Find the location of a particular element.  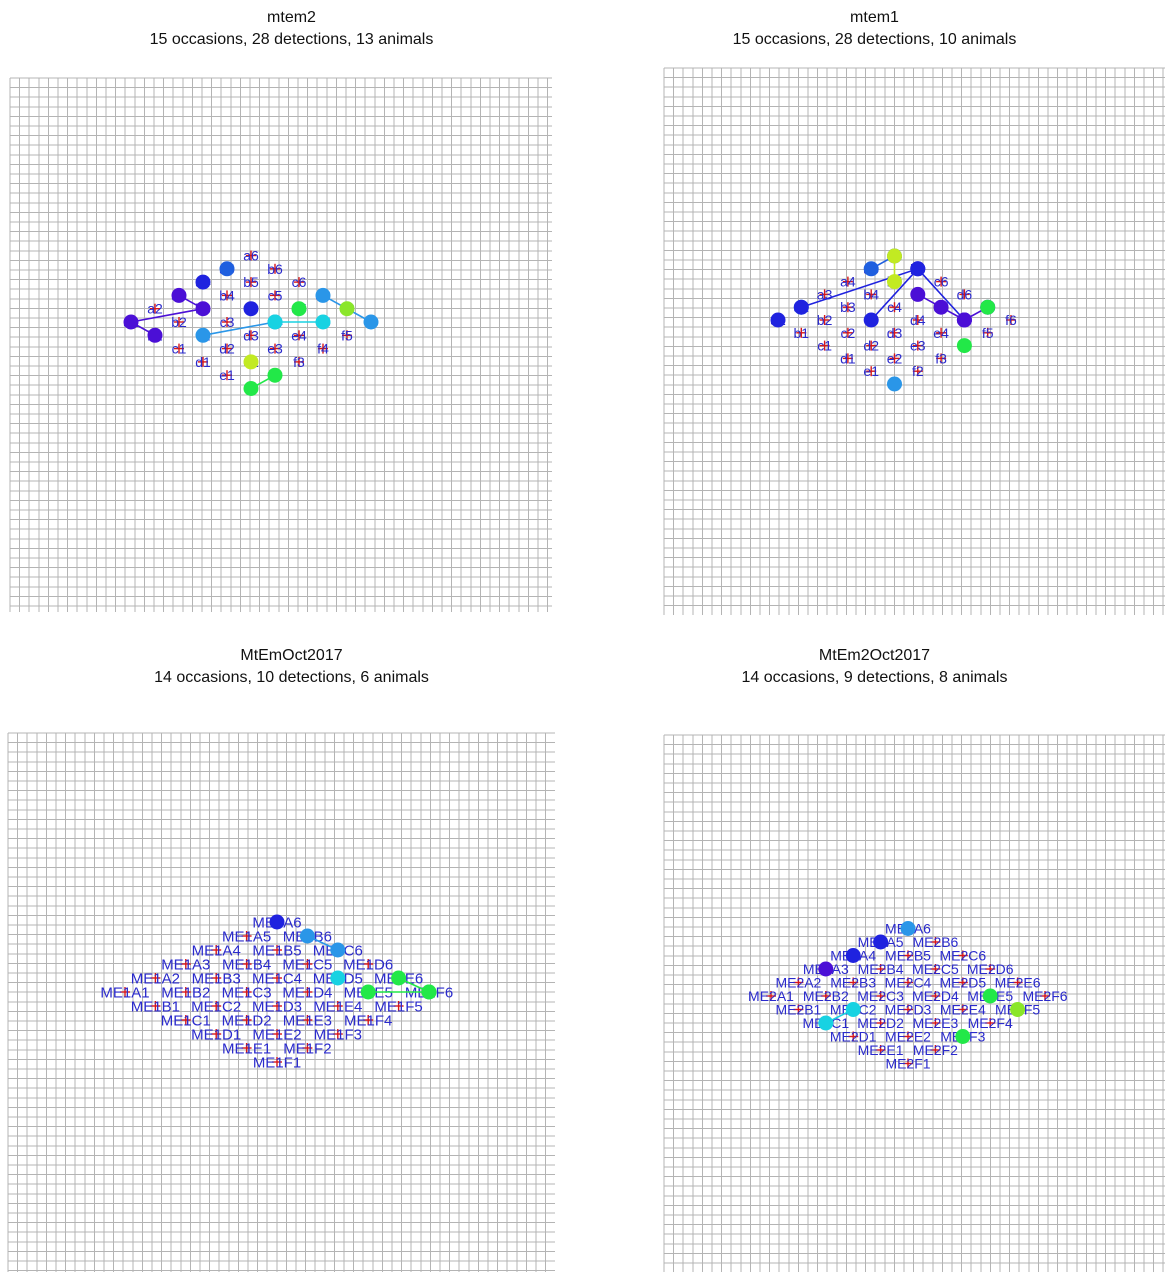

detector-label: ME1F3 is located at coordinates (338, 1034).